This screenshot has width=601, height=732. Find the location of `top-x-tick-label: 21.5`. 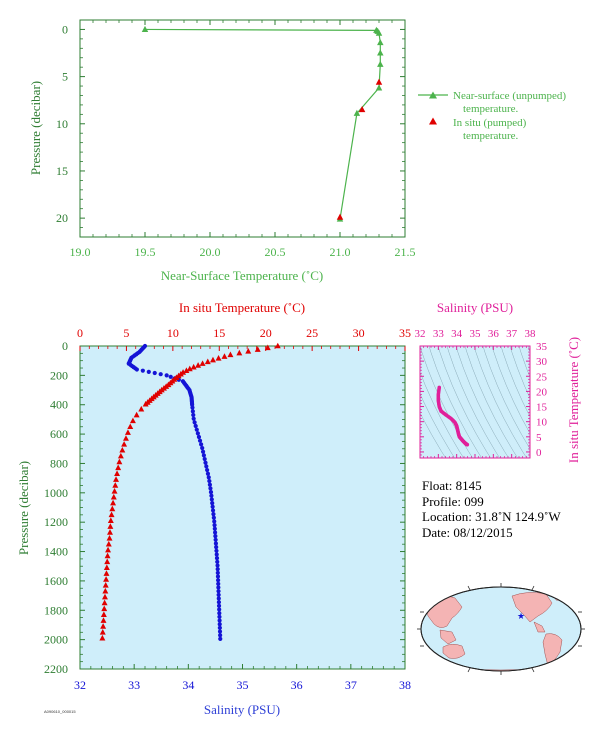

top-x-tick-label: 21.5 is located at coordinates (405, 252).